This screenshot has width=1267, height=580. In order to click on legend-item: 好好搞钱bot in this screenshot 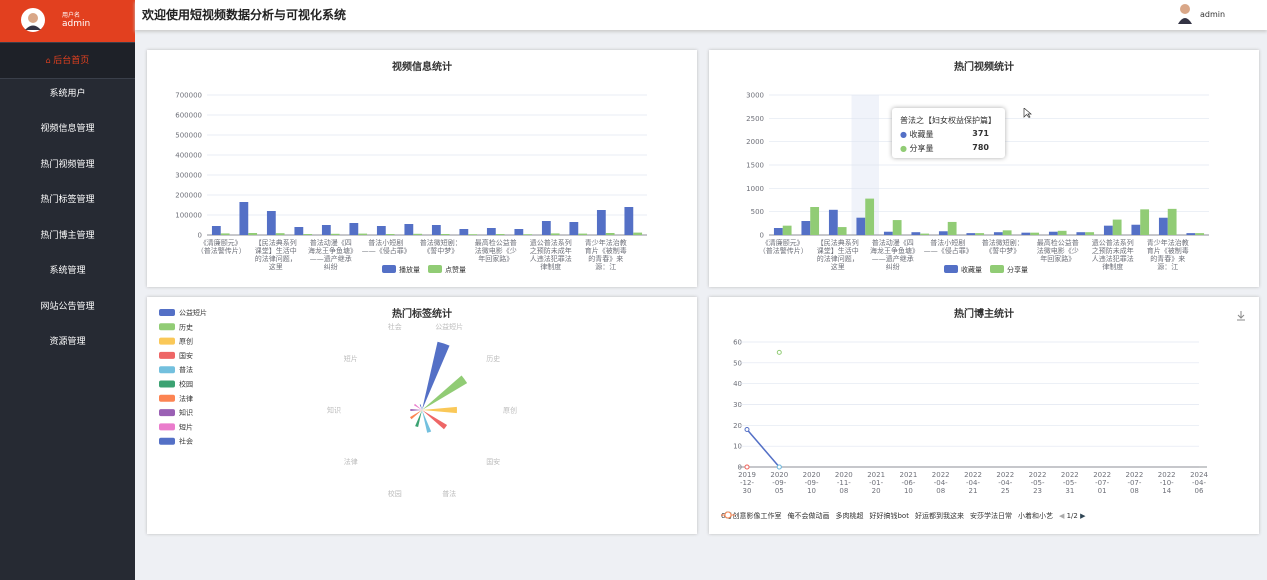, I will do `click(815, 516)`.